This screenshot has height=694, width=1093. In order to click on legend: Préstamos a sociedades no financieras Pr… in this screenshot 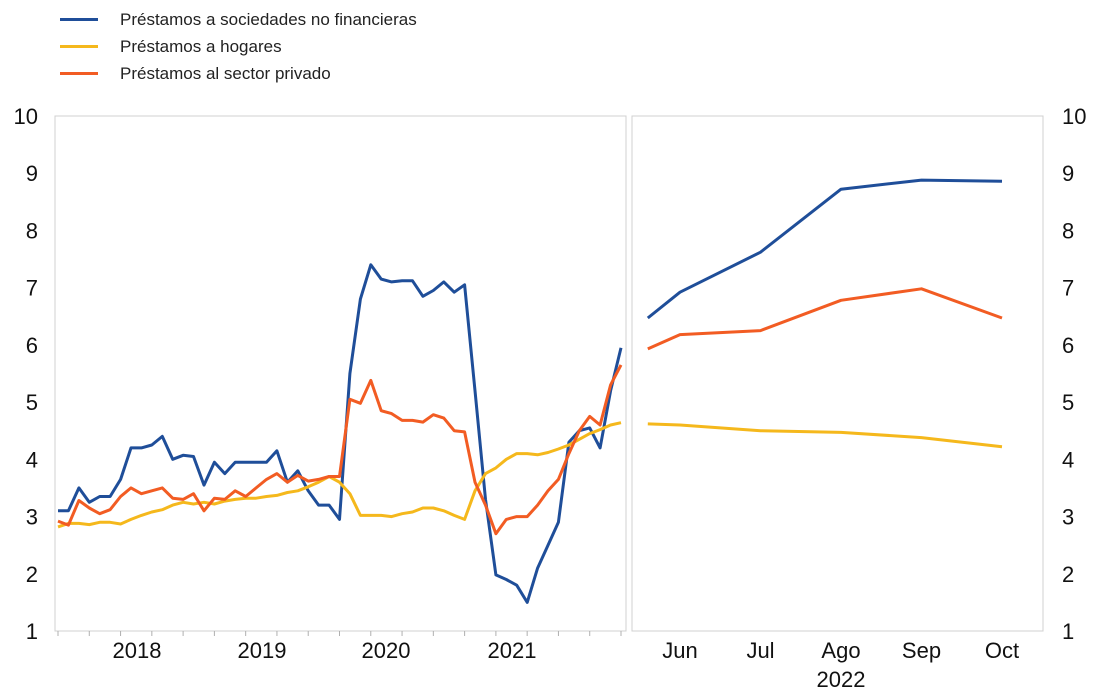, I will do `click(238, 46)`.